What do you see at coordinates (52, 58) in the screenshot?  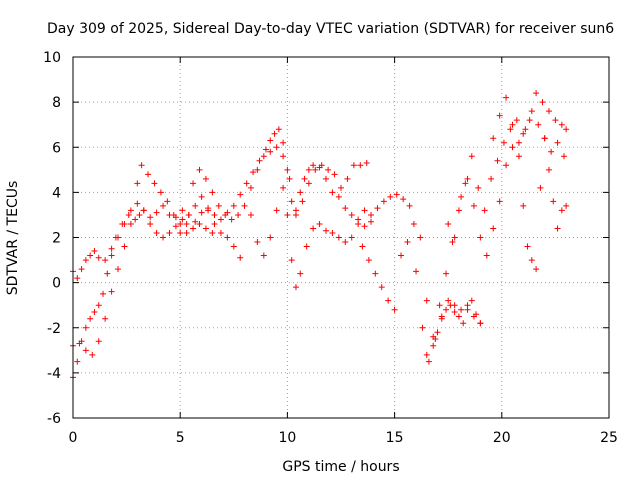 I see `y-tick-label: 10` at bounding box center [52, 58].